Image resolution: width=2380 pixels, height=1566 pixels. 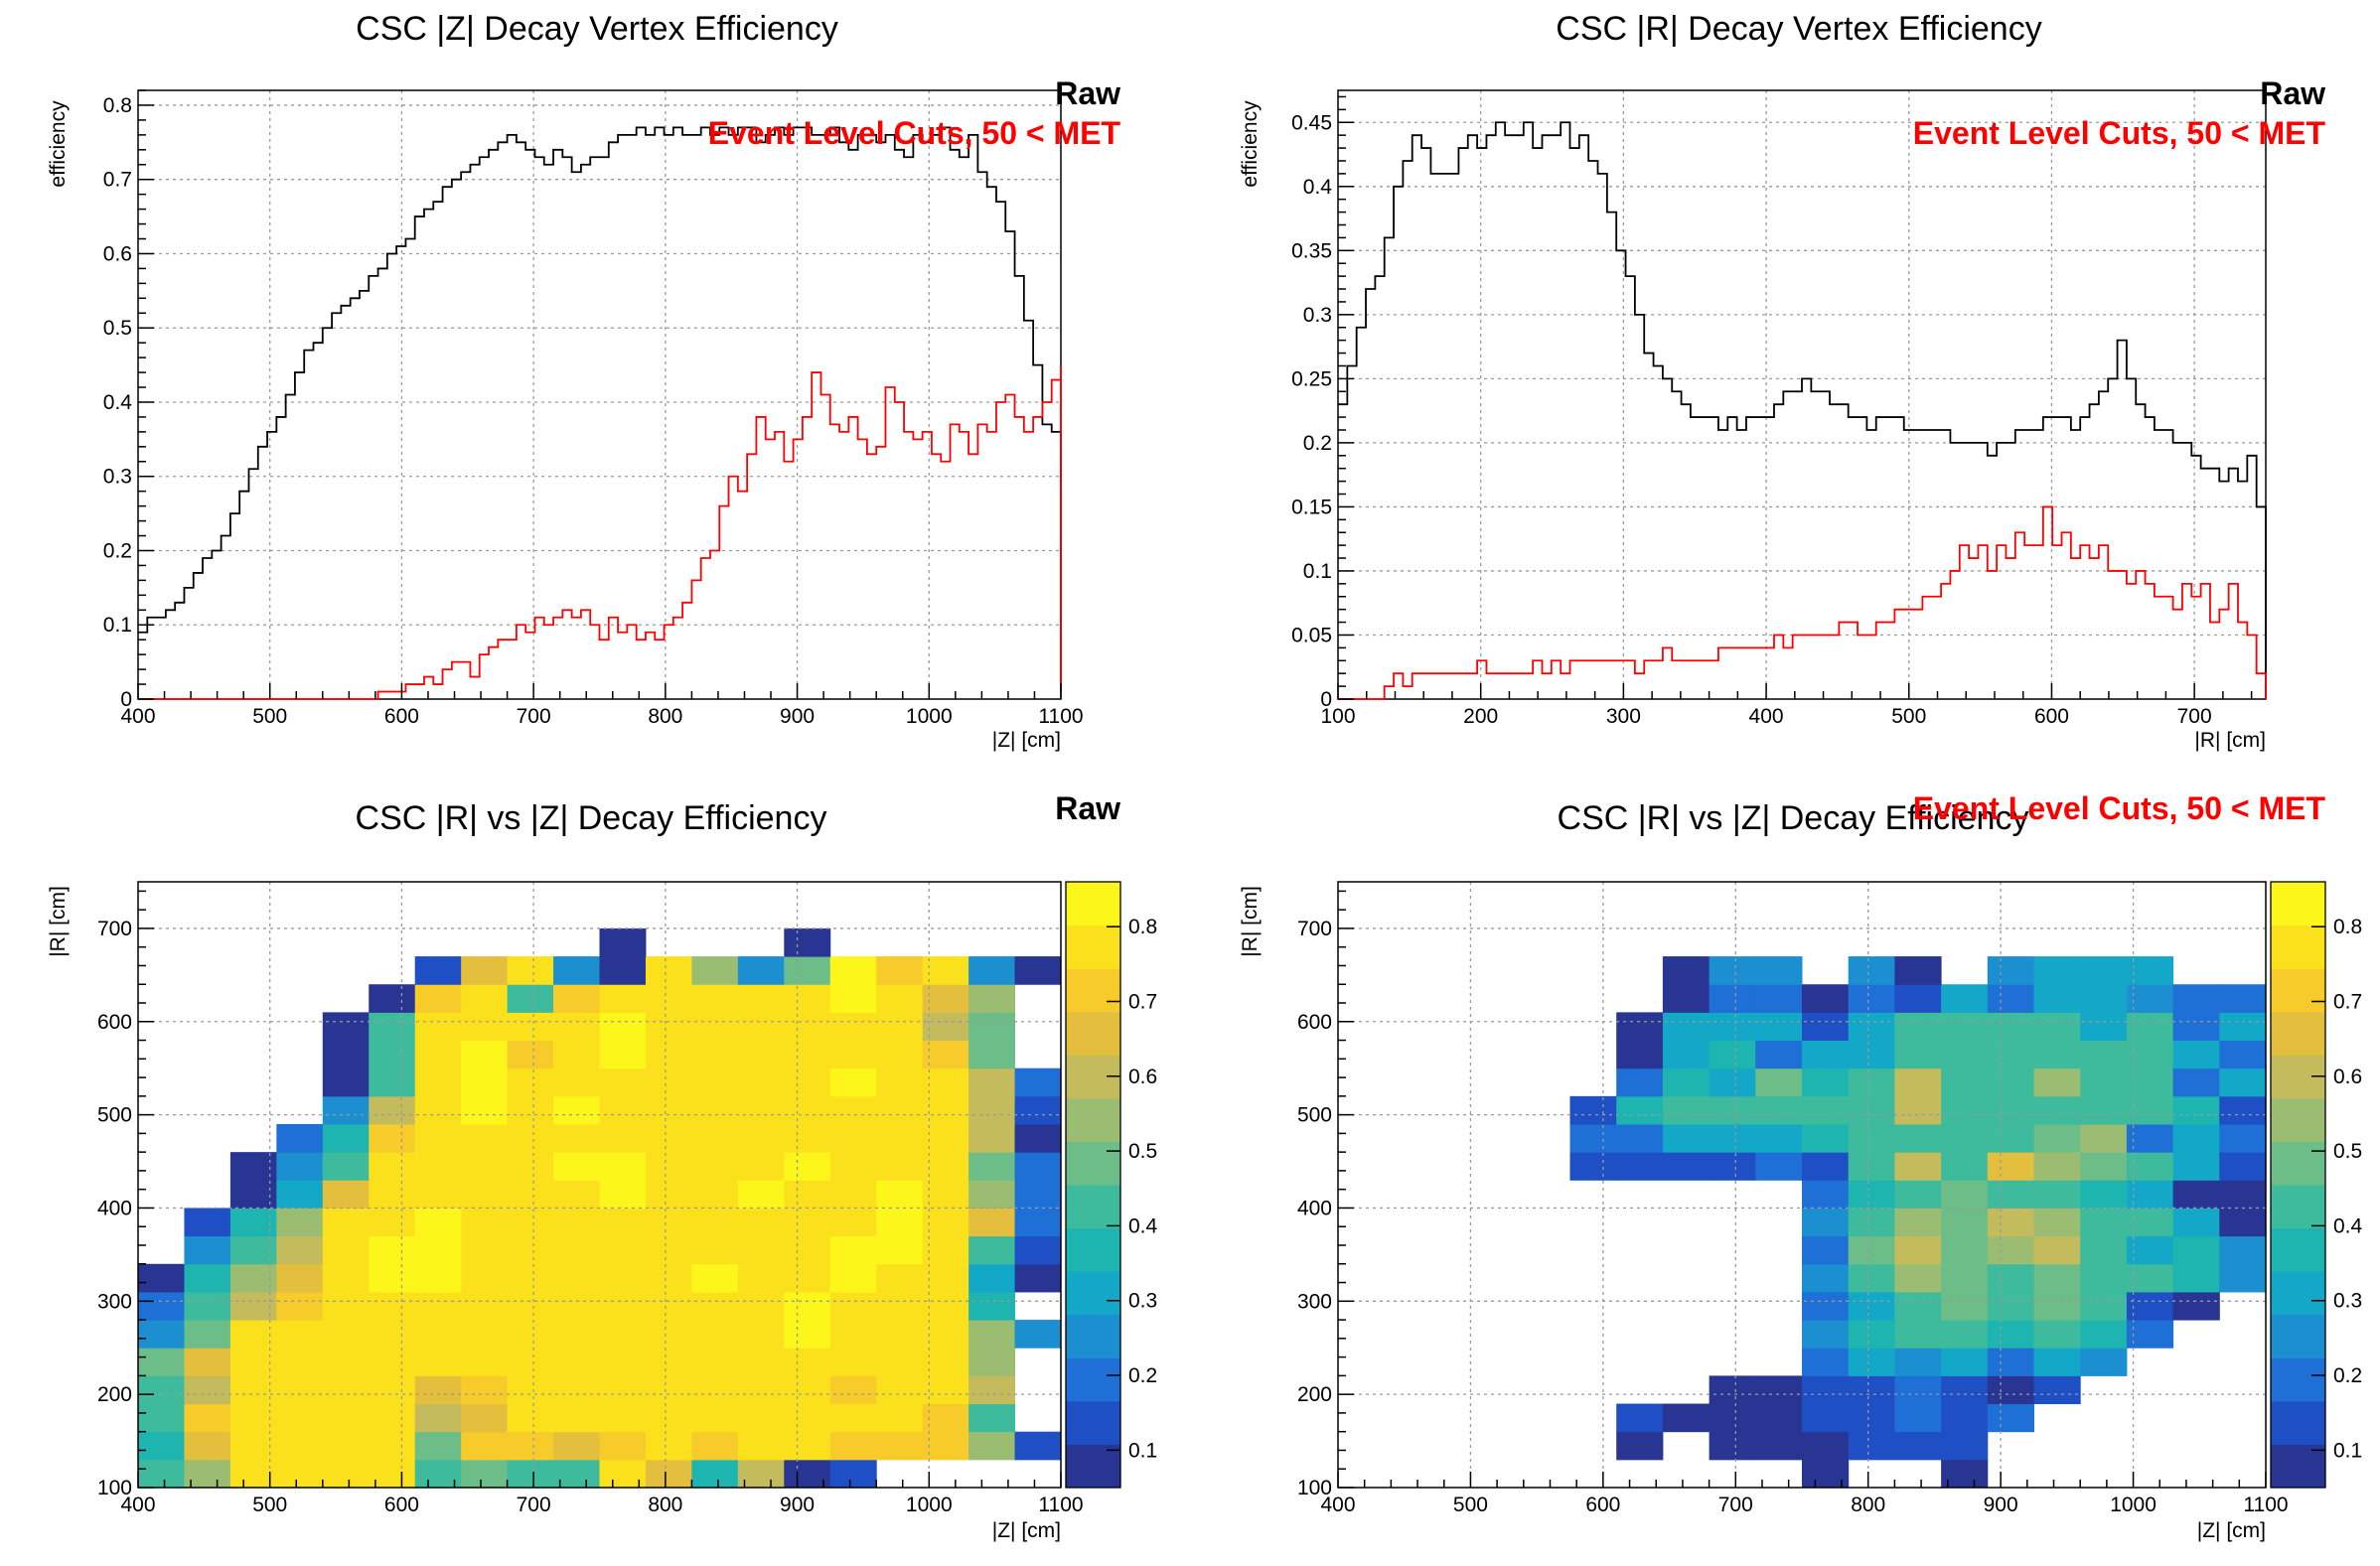 What do you see at coordinates (2230, 741) in the screenshot?
I see `x-axis-title: |R| [cm]` at bounding box center [2230, 741].